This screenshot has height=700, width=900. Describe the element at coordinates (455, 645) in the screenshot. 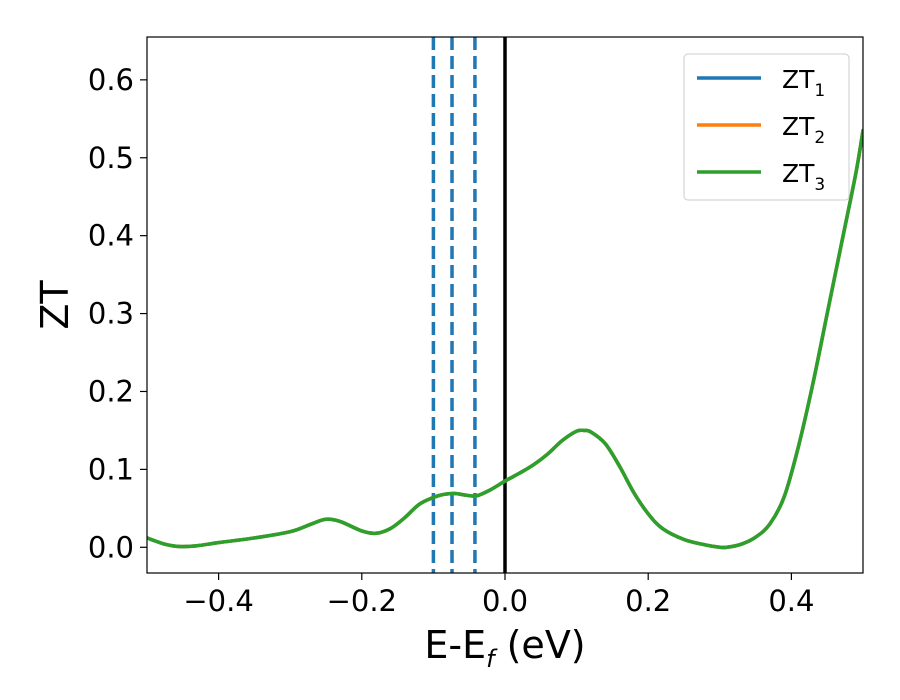

I see `x-axis-label-base: E-E` at that location.